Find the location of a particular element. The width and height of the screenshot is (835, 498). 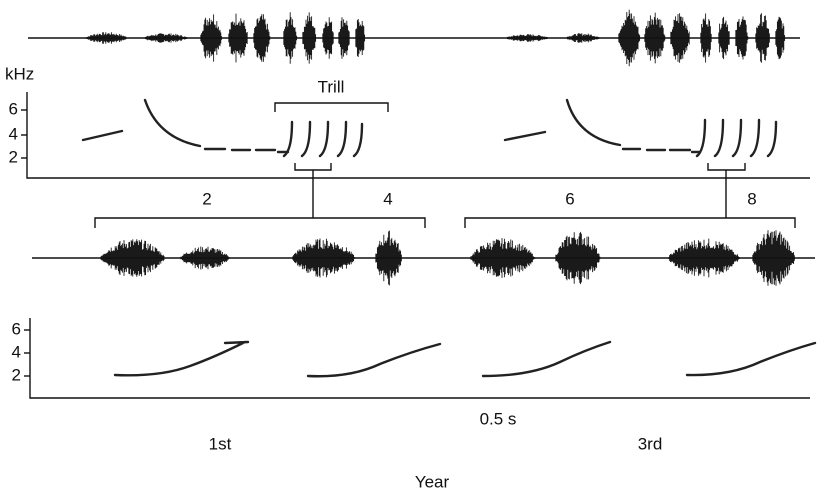

unit-label: kHz is located at coordinates (19, 73).